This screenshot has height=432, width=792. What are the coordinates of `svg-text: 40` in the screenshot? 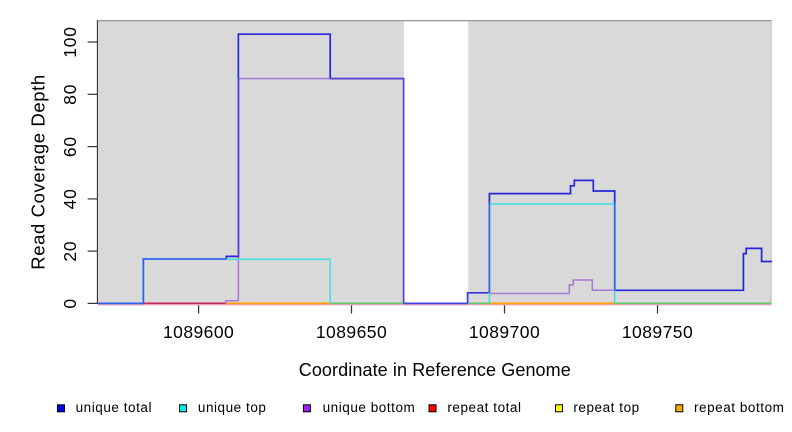 It's located at (70, 198).